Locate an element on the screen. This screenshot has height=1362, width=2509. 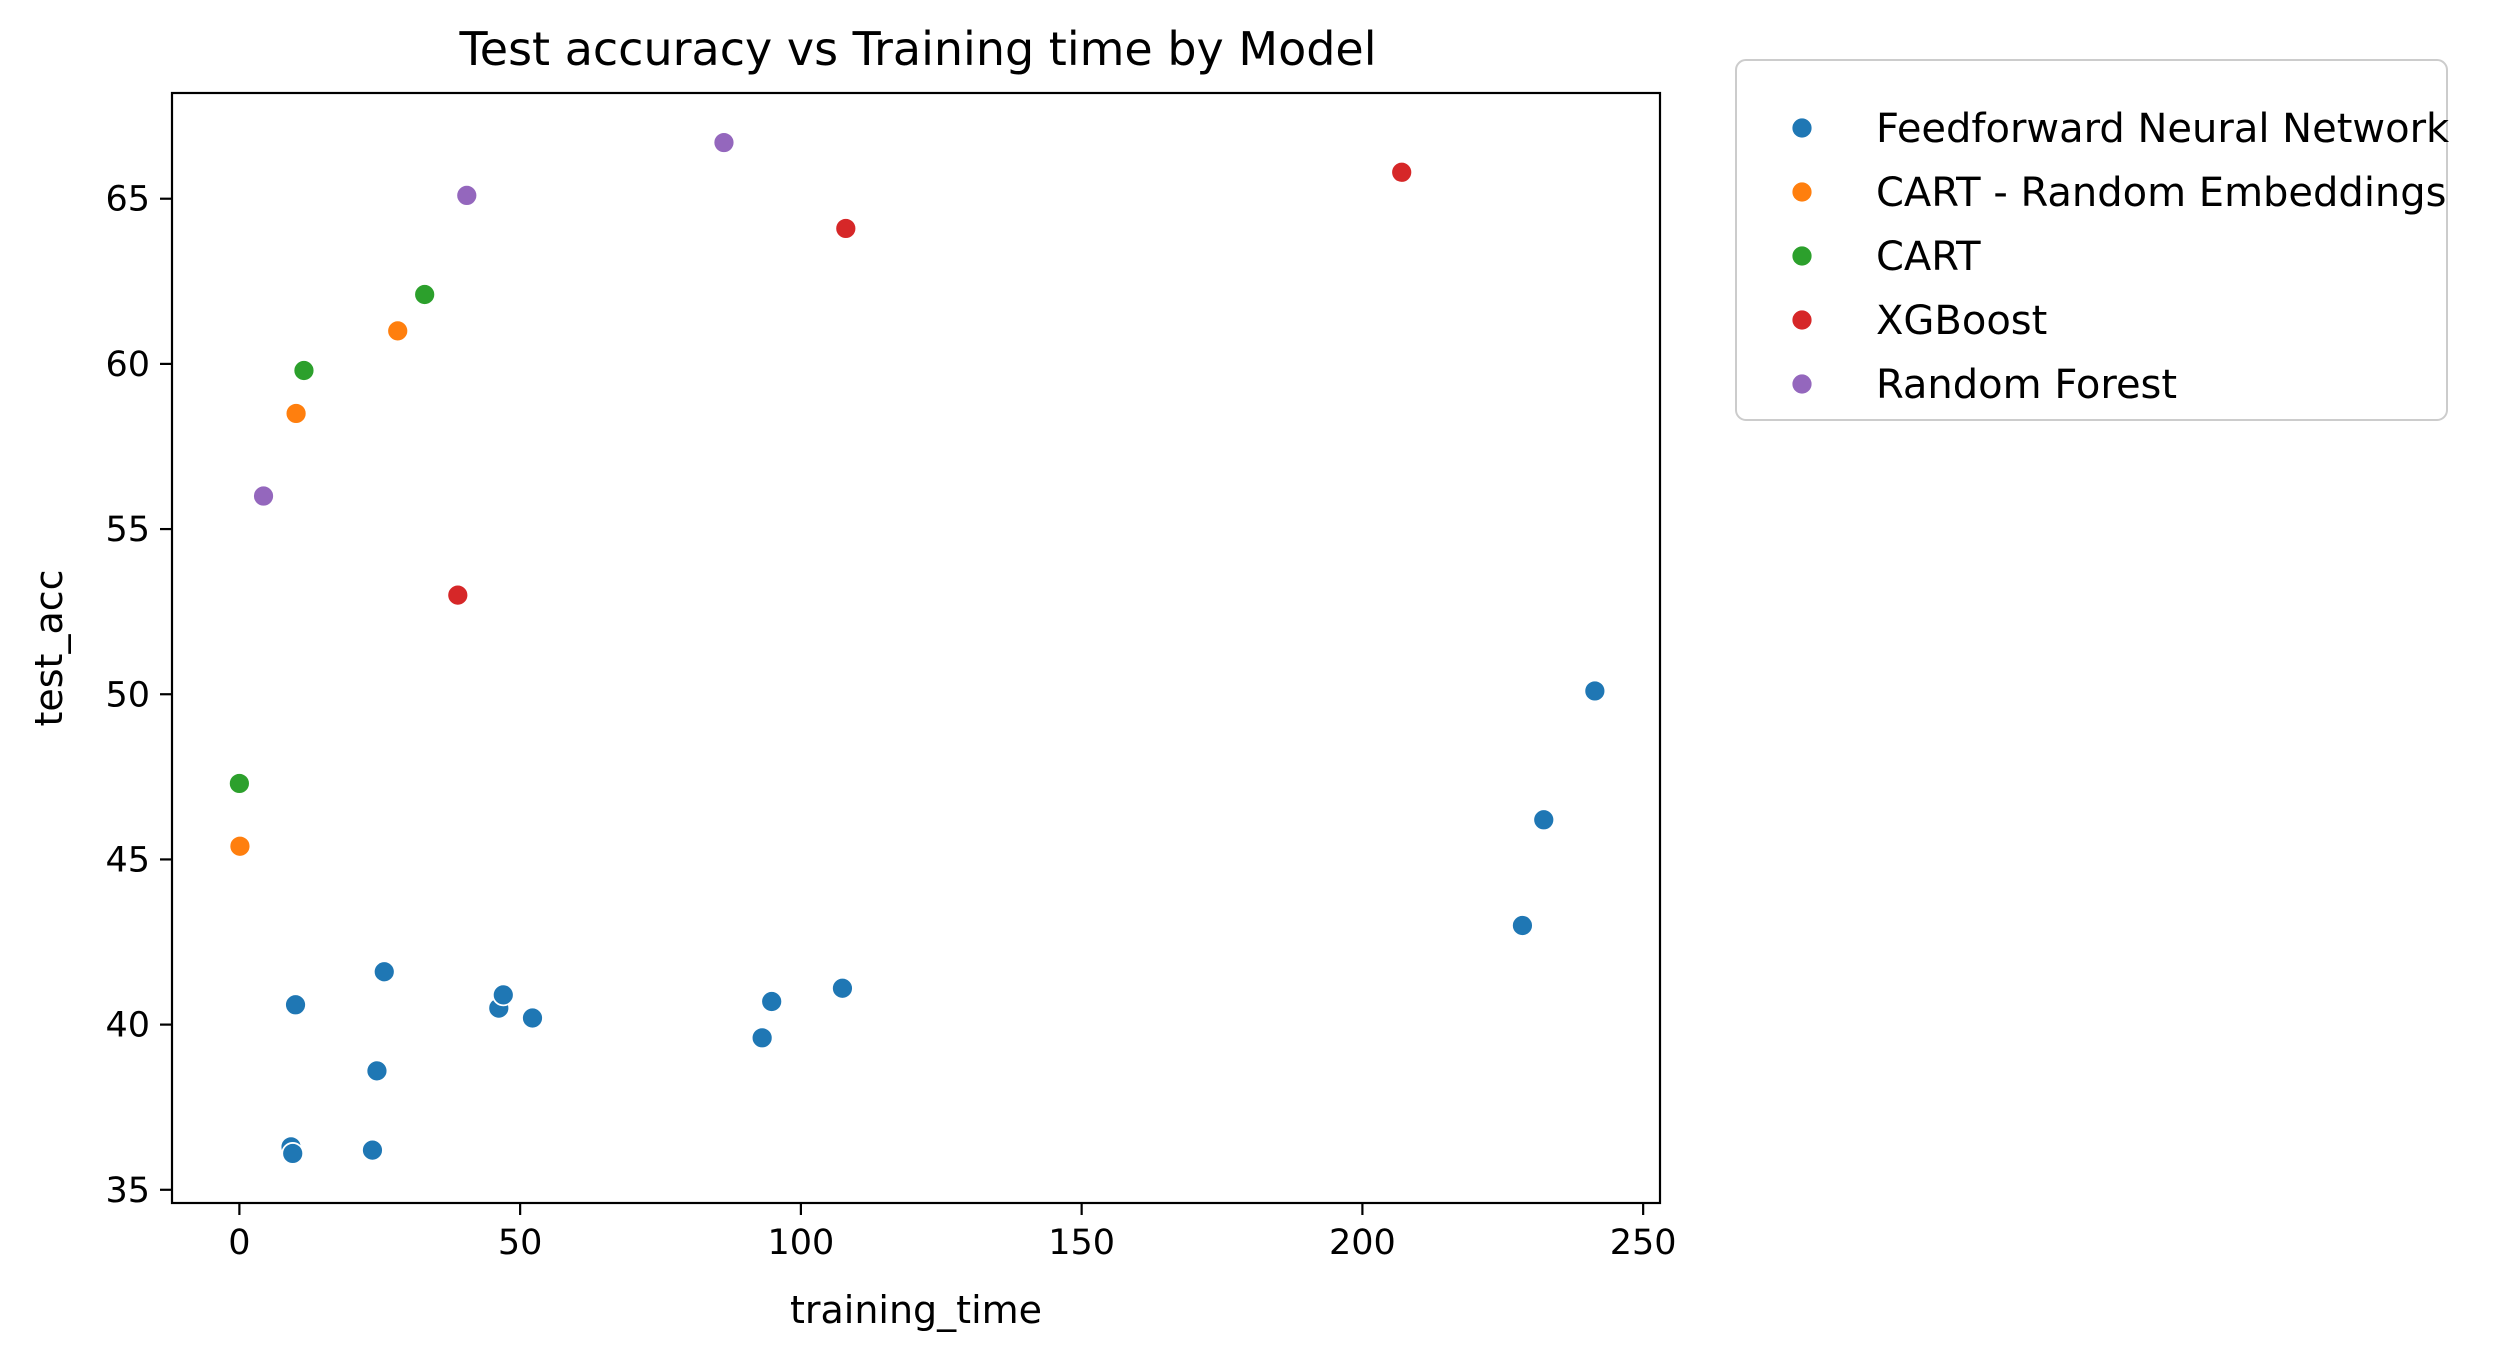
y-tick-label: 65 is located at coordinates (127, 200).